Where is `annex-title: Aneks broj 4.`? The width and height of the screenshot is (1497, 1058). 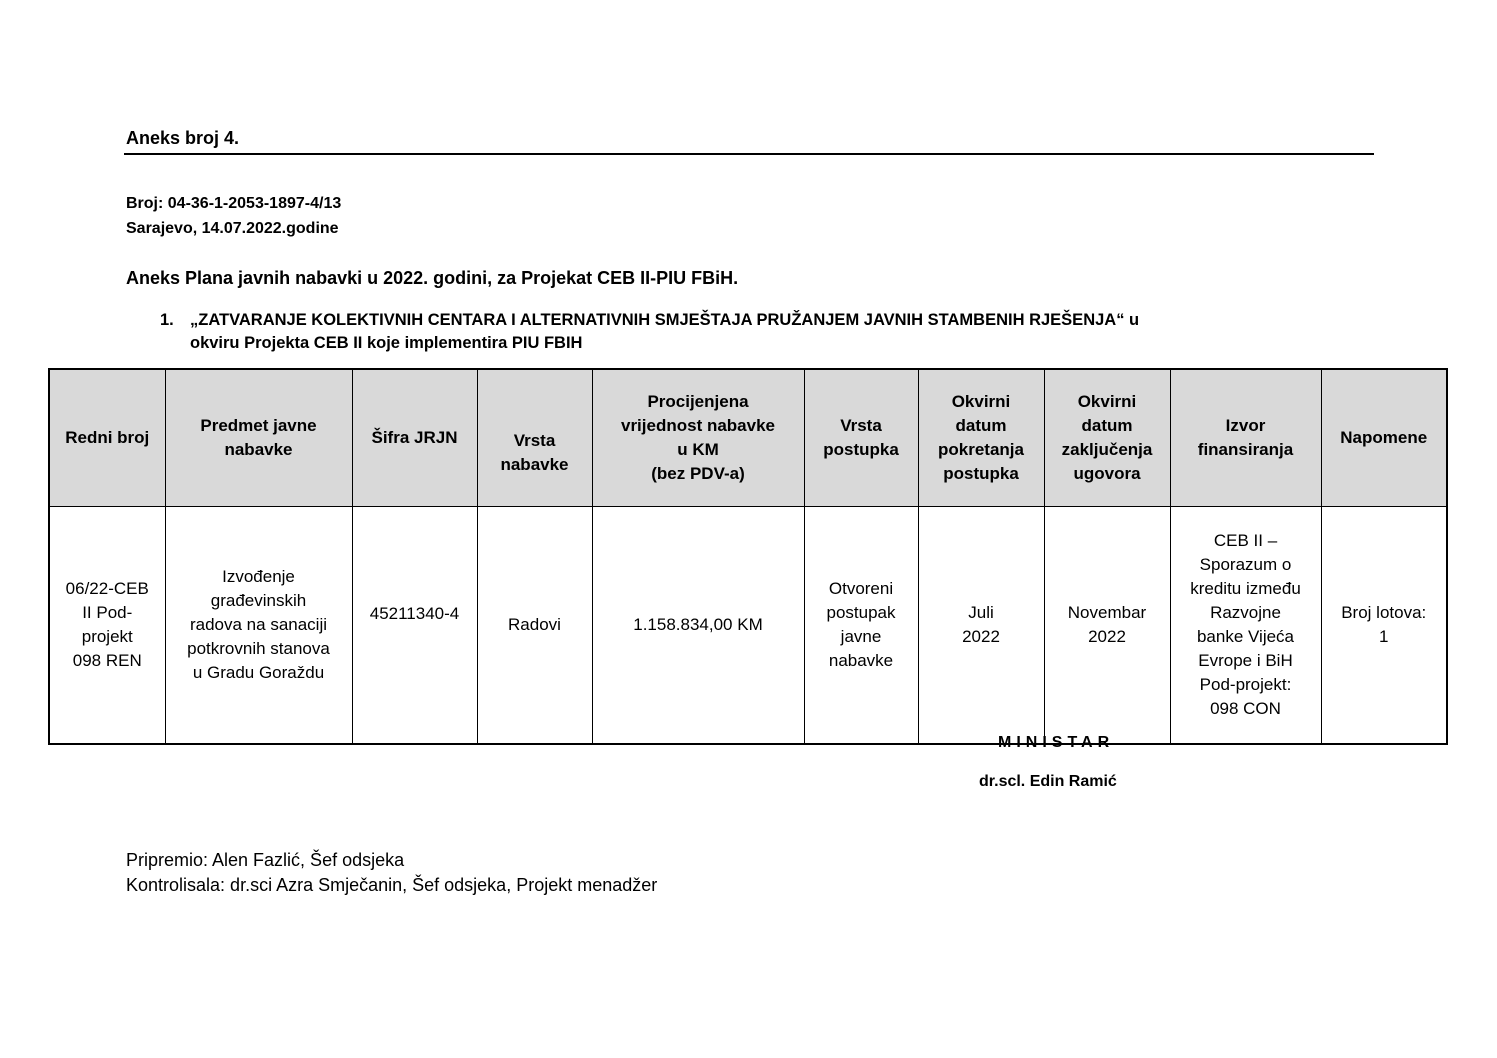 annex-title: Aneks broj 4. is located at coordinates (183, 138).